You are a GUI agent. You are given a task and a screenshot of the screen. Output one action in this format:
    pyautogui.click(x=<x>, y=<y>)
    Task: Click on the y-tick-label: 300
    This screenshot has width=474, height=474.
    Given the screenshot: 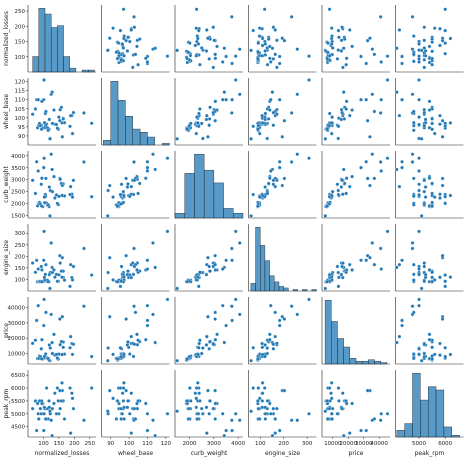 What is the action you would take?
    pyautogui.click(x=20, y=234)
    